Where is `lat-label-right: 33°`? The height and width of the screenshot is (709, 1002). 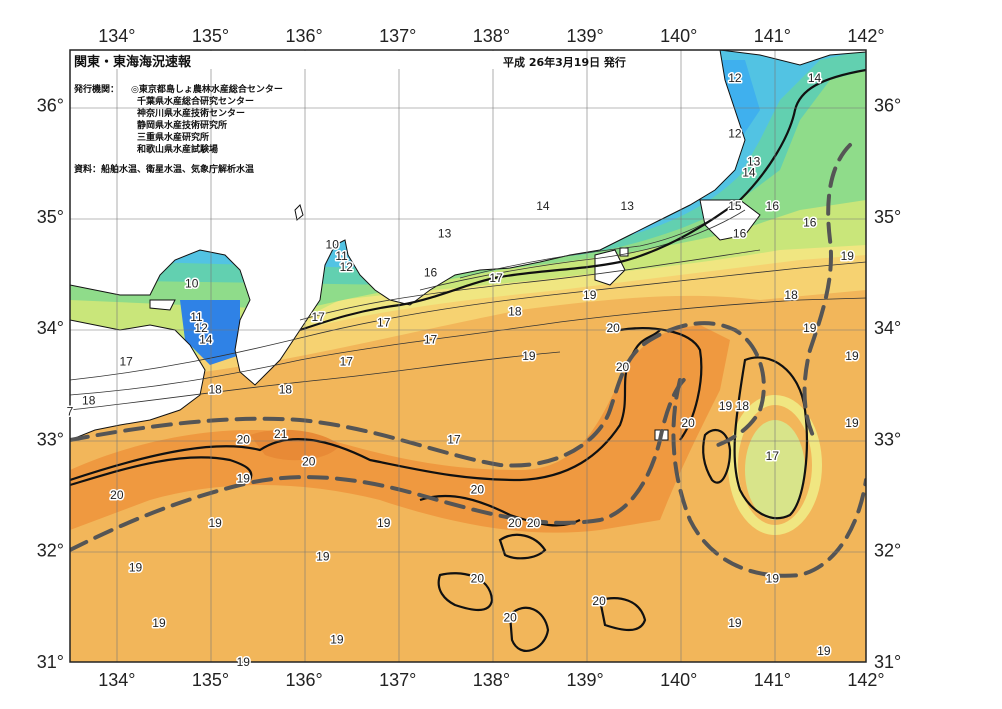 lat-label-right: 33° is located at coordinates (887, 439).